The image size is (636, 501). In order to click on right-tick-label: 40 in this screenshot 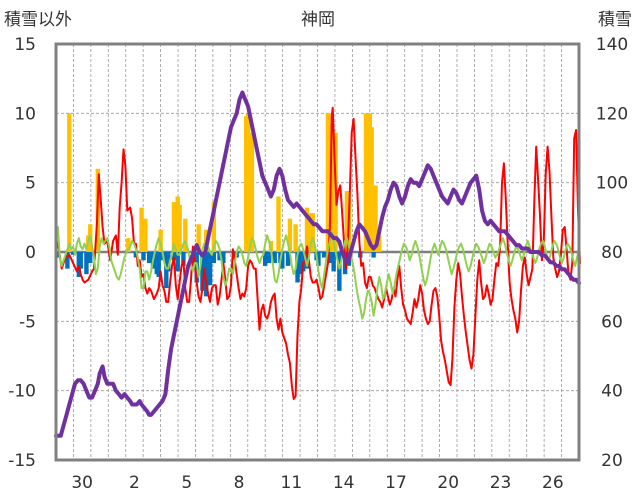, I will do `click(612, 392)`.